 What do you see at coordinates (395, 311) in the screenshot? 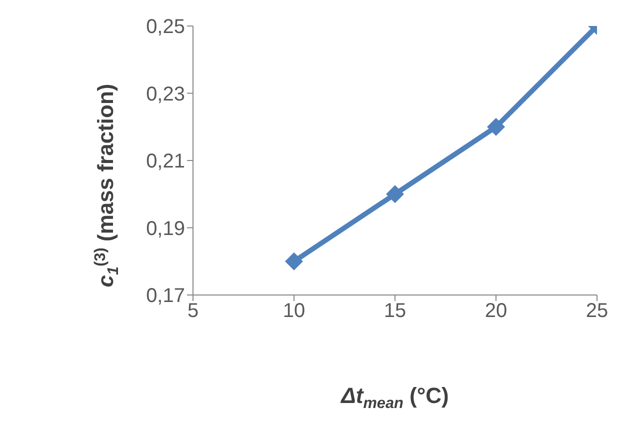
I see `x-tick-label: 15` at bounding box center [395, 311].